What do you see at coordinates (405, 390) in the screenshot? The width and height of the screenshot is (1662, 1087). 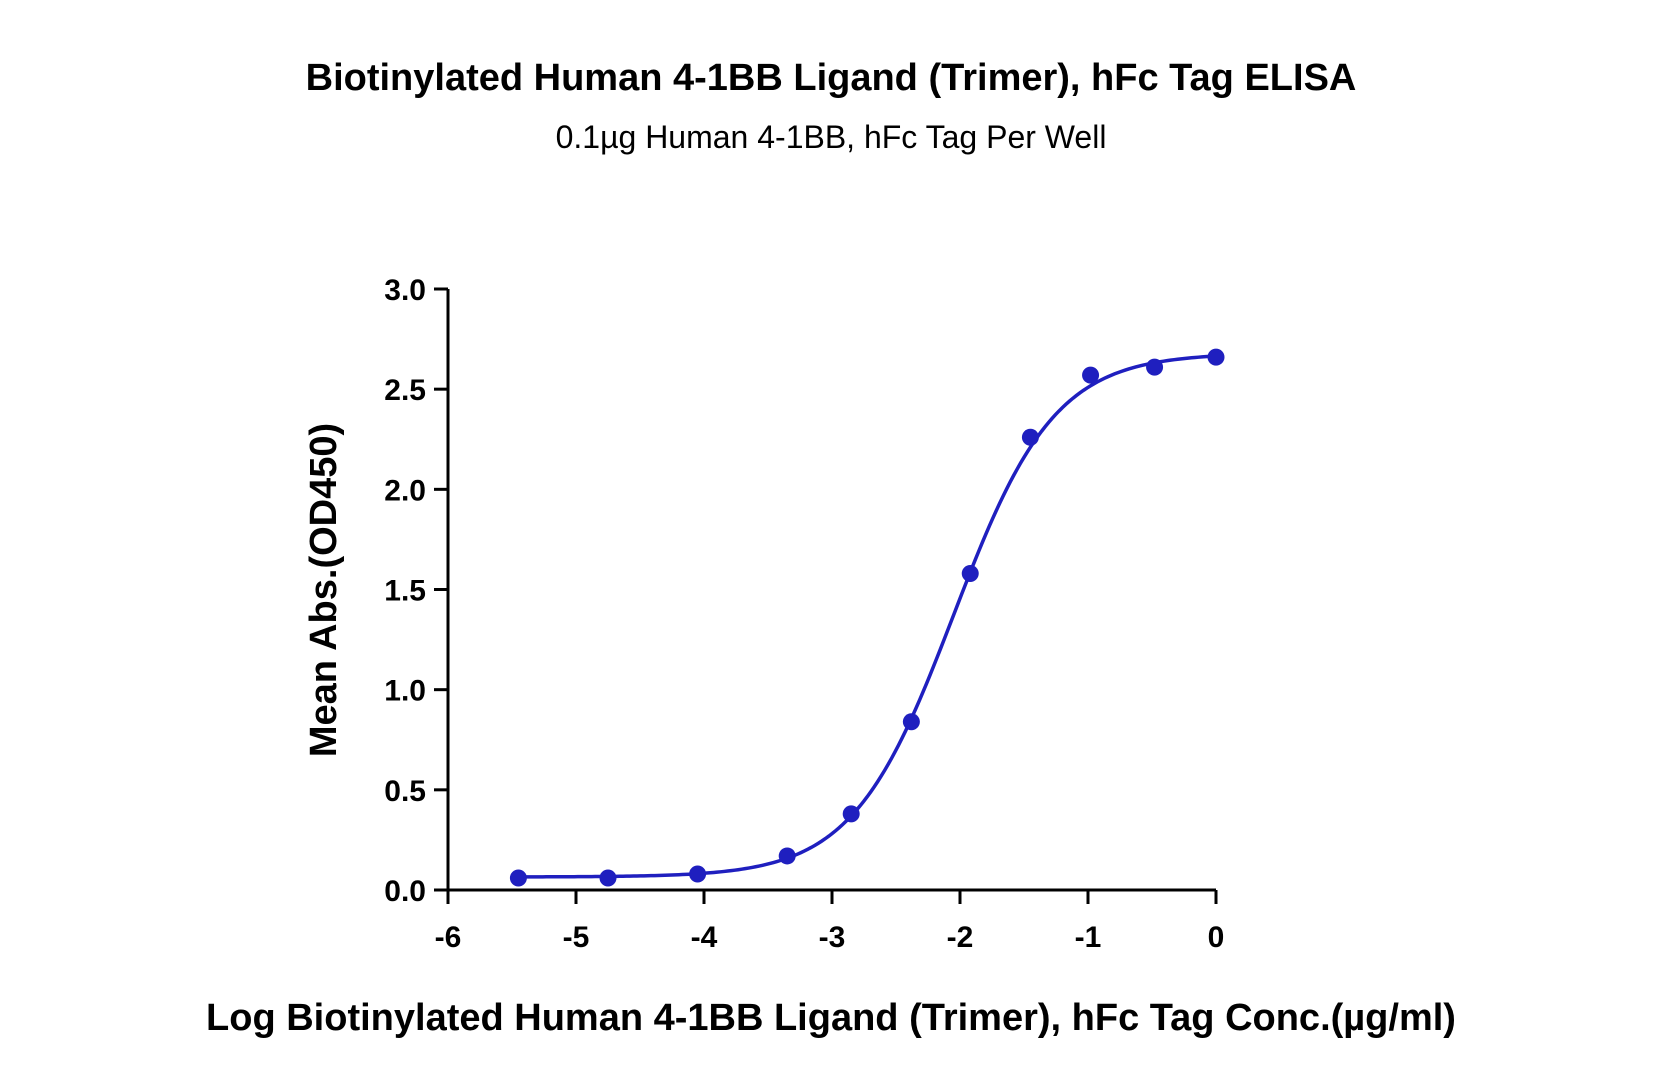 I see `y-tick-label: 2.5` at bounding box center [405, 390].